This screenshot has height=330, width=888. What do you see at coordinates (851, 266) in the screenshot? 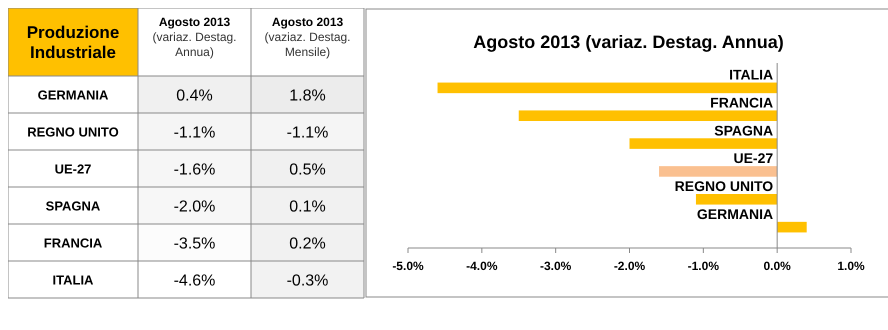
I see `x-tick-label: 1.0%` at bounding box center [851, 266].